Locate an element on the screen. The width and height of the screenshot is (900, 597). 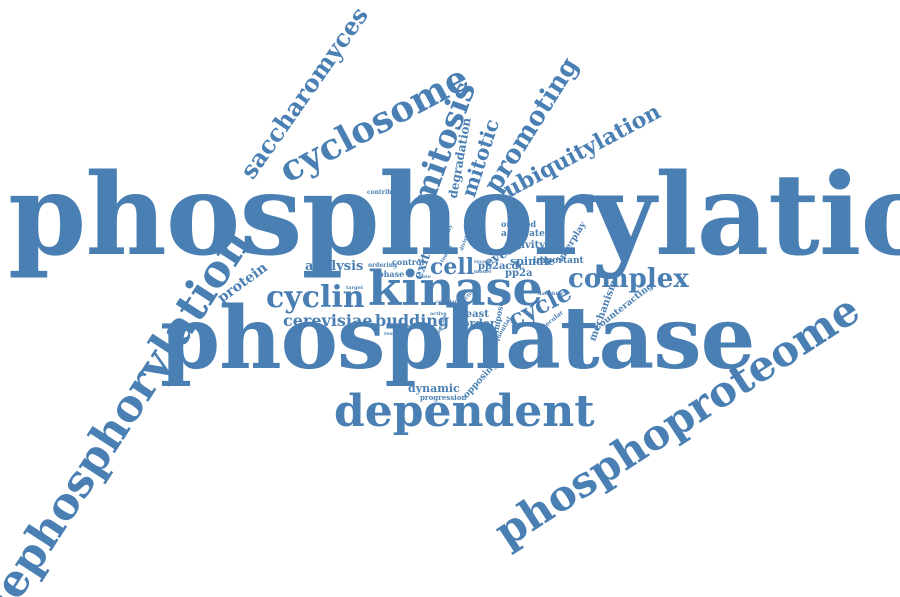
word-budding: budding is located at coordinates (412, 320).